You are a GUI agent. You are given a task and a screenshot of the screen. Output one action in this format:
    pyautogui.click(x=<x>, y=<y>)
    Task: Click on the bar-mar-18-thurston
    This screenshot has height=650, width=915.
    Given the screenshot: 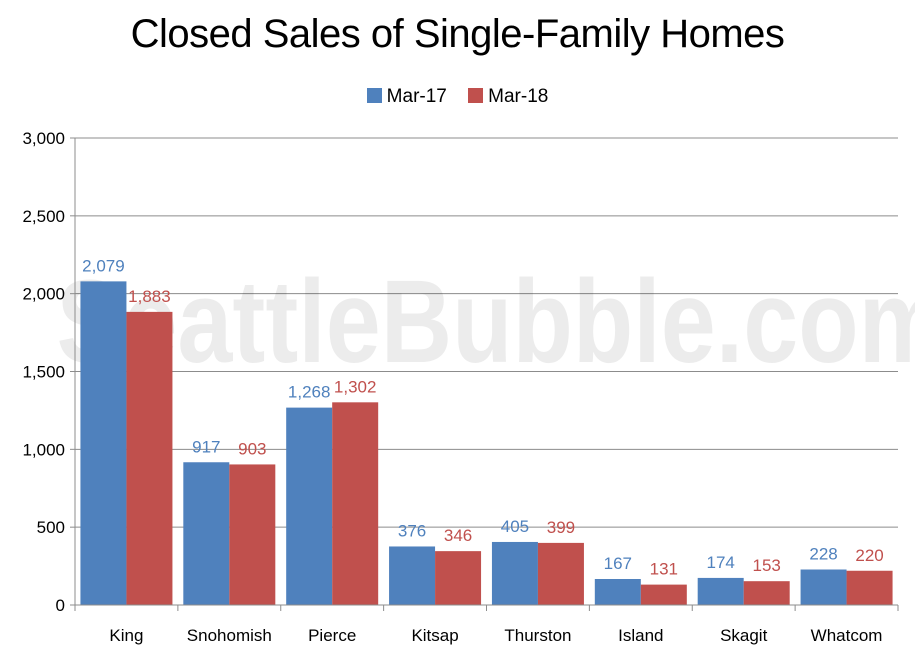 What is the action you would take?
    pyautogui.click(x=560, y=573)
    